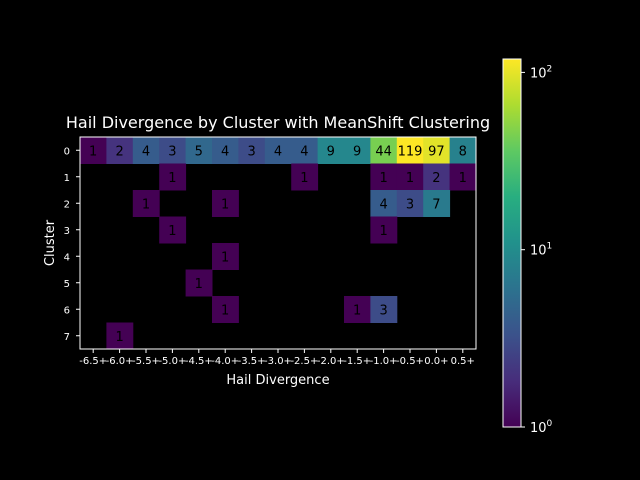 Image resolution: width=640 pixels, height=480 pixels. Describe the element at coordinates (72, 244) in the screenshot. I see `y-axis: 0 1 2 3 4 5 6 7` at that location.